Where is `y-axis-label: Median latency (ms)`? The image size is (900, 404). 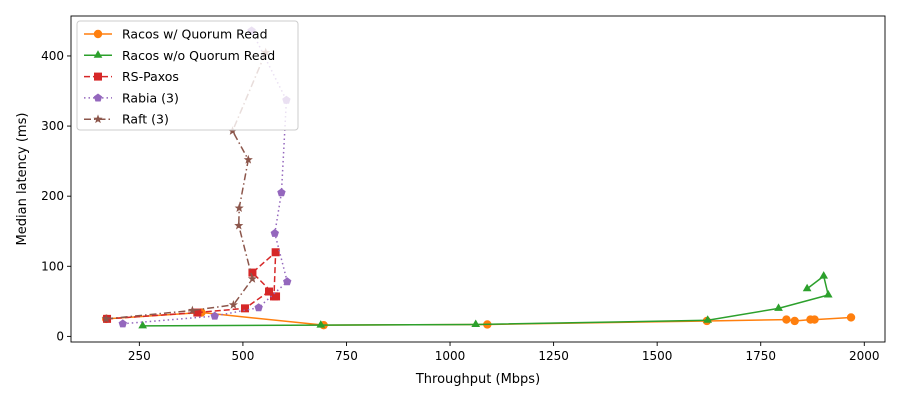 y-axis-label: Median latency (ms) is located at coordinates (22, 179).